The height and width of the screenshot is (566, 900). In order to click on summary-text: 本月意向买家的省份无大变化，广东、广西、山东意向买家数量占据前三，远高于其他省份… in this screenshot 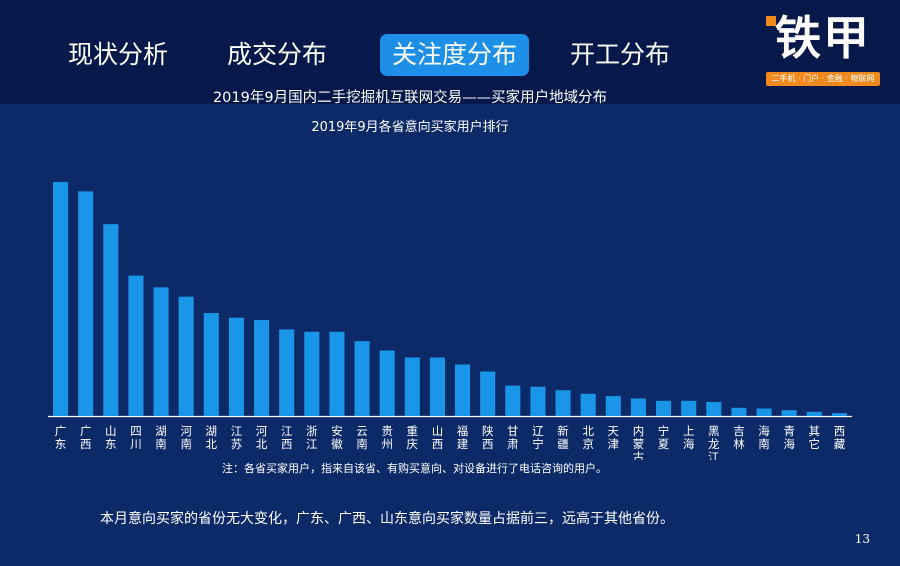, I will do `click(387, 519)`.